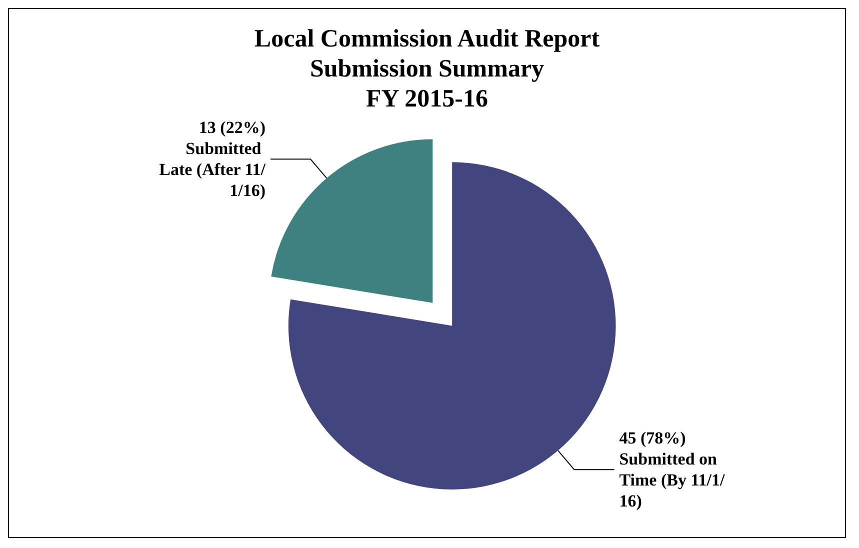 This screenshot has height=548, width=859. What do you see at coordinates (232, 128) in the screenshot?
I see `data-label: 13 (22%)` at bounding box center [232, 128].